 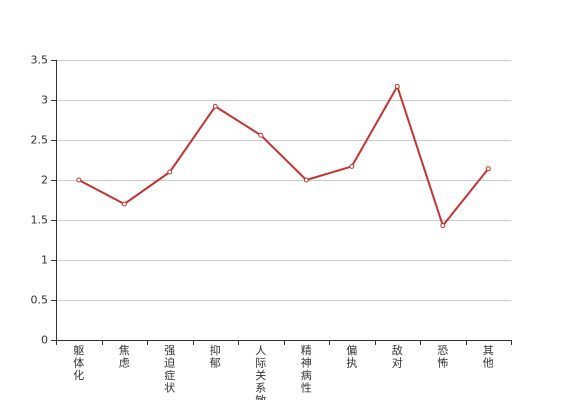 I want to click on x-tick-label: 恐怖, so click(x=442, y=357).